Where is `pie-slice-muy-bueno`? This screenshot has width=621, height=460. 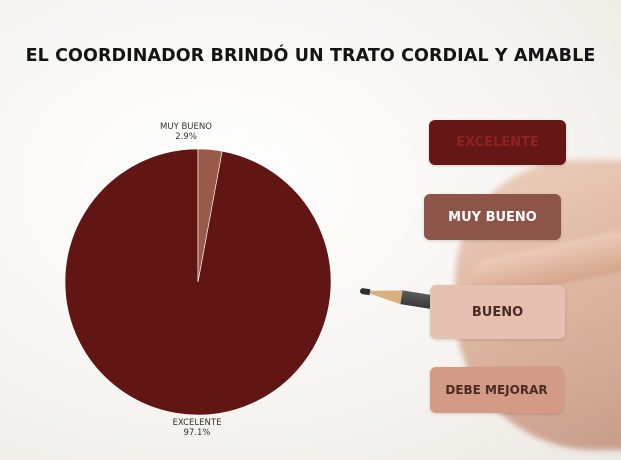 pie-slice-muy-bueno is located at coordinates (210, 215).